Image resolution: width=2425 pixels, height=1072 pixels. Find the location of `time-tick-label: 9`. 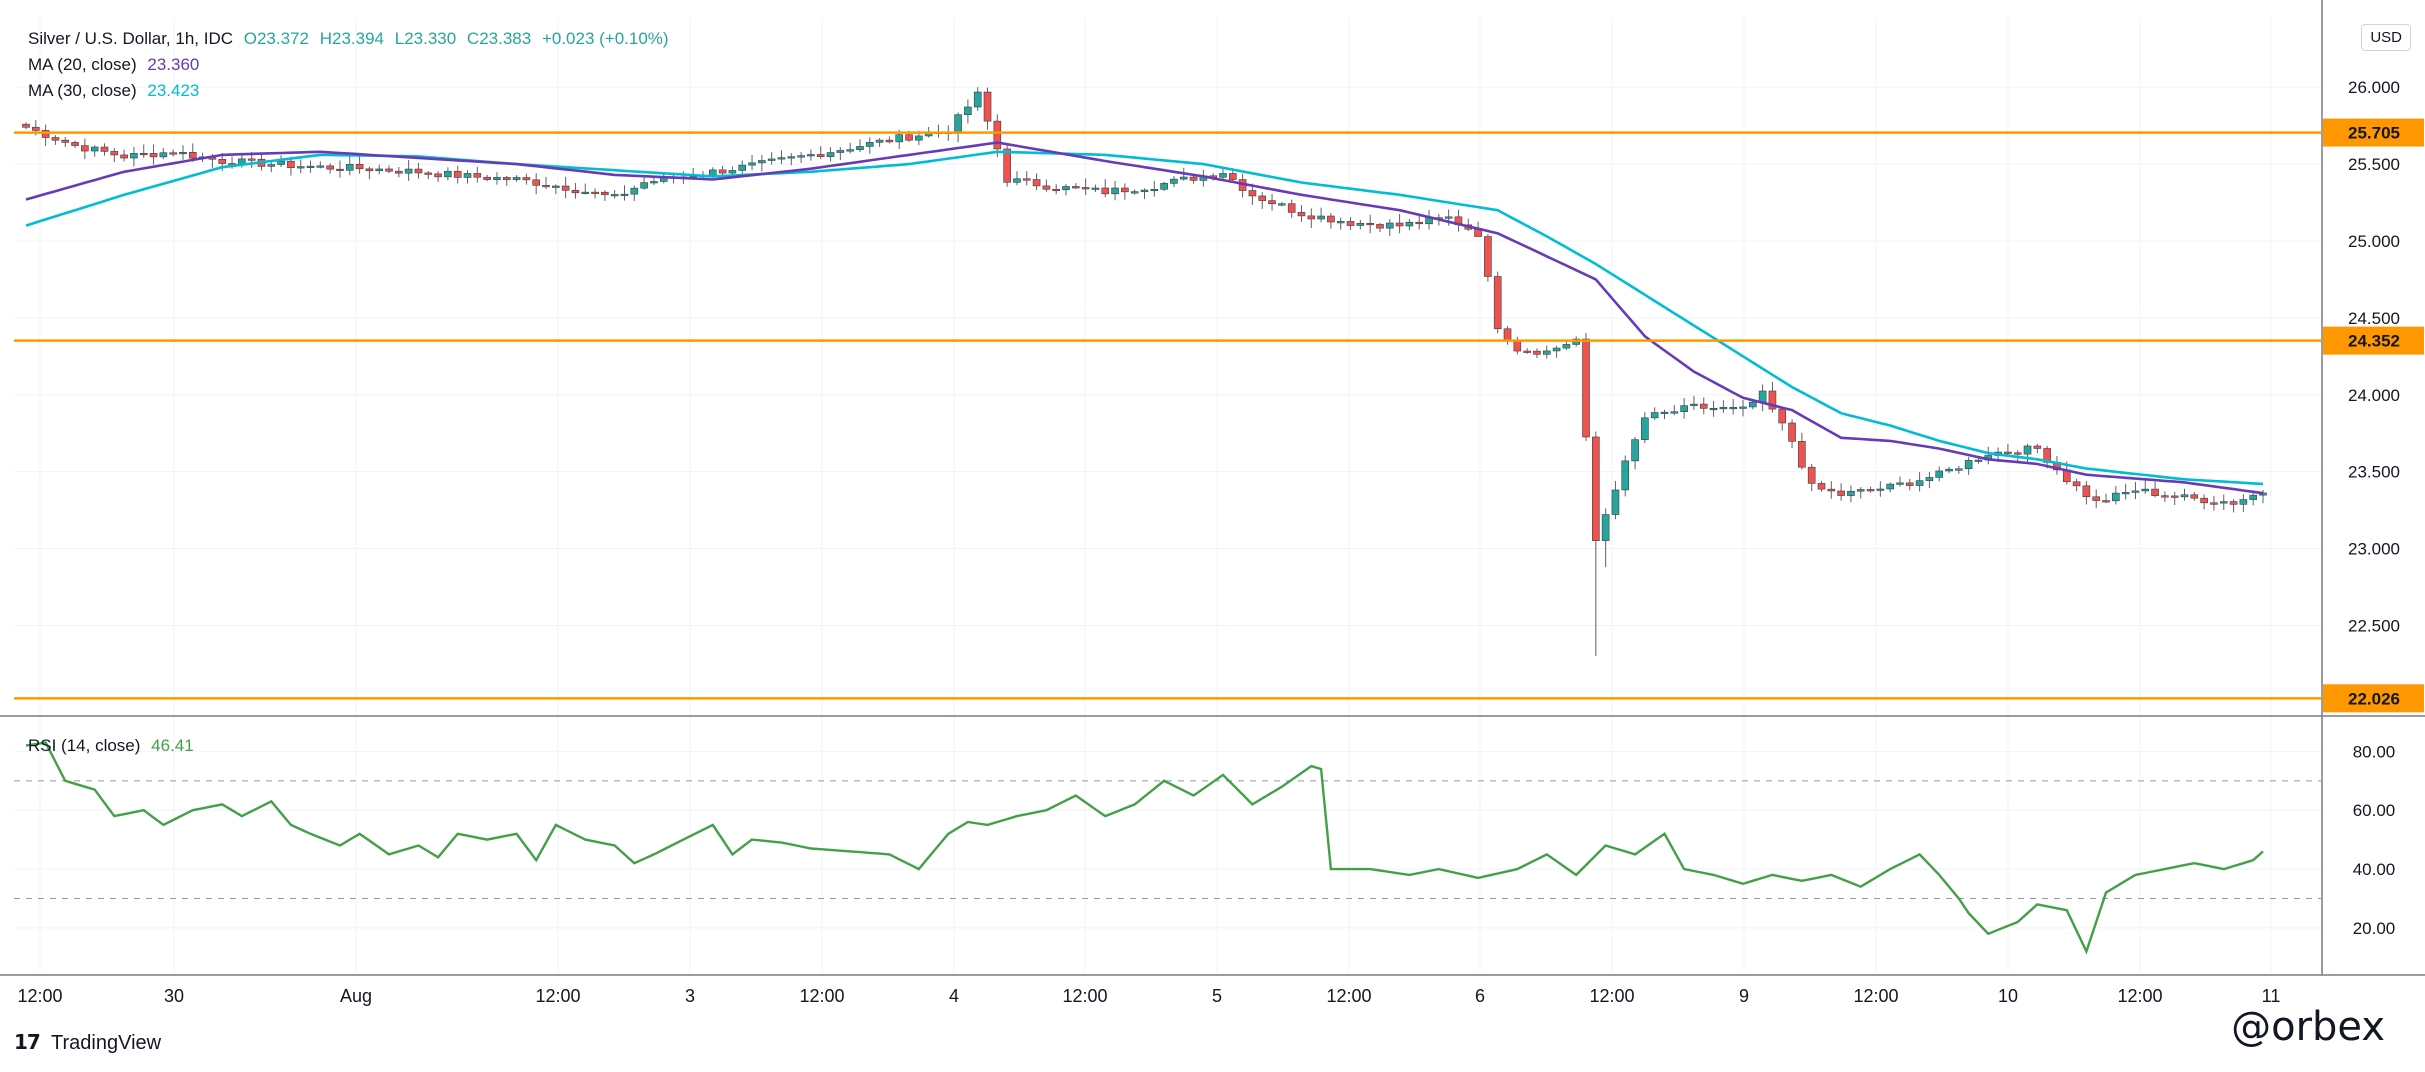

time-tick-label: 9 is located at coordinates (1744, 996).